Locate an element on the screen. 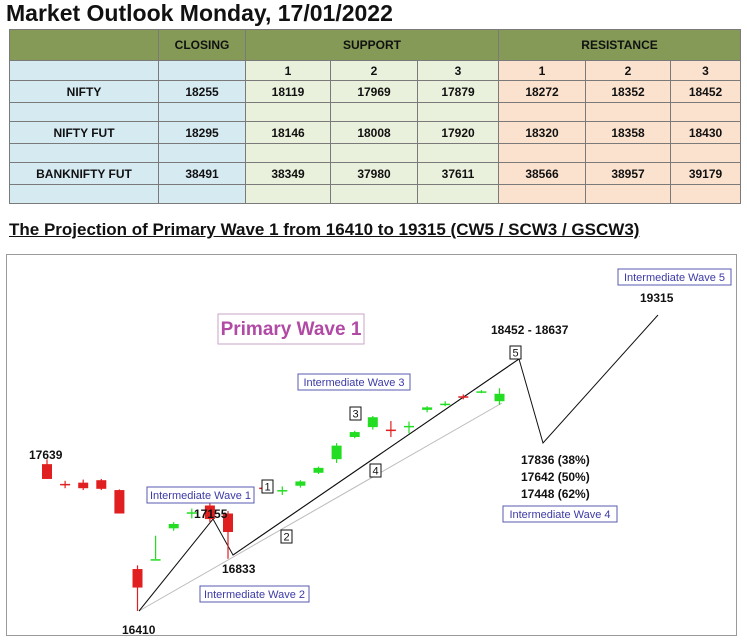 The height and width of the screenshot is (641, 747). wave-number-label: 4 is located at coordinates (375, 472).